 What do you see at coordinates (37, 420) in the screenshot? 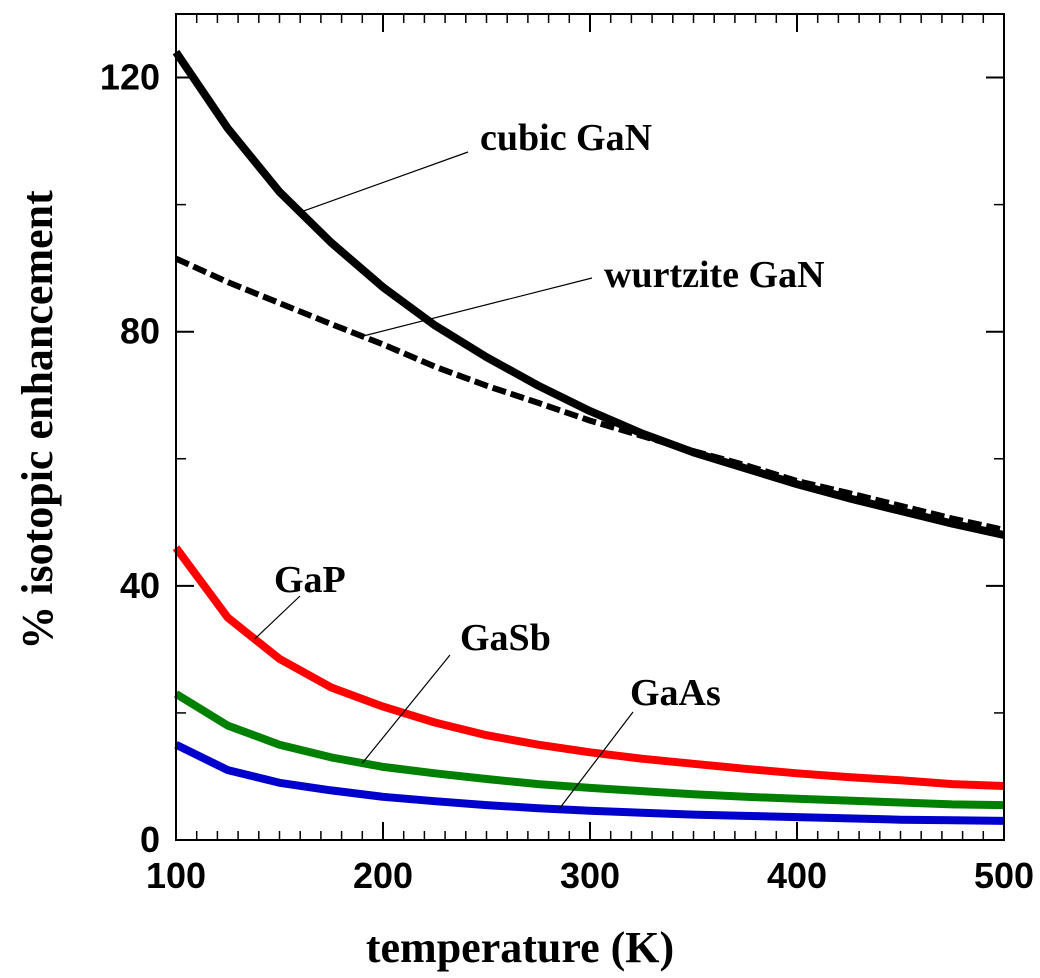
I see `y-axis-title: % isotopic enhancement` at bounding box center [37, 420].